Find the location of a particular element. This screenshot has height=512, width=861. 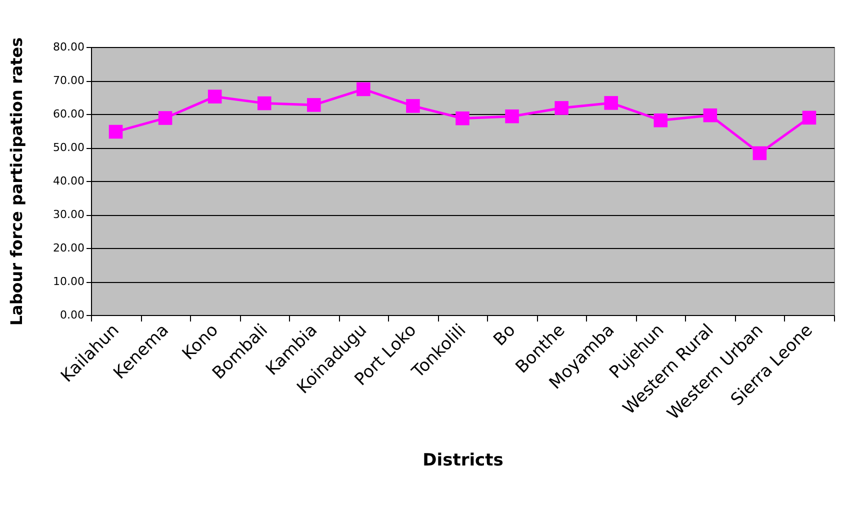

y-tick-label: 70.00 is located at coordinates (68, 80).